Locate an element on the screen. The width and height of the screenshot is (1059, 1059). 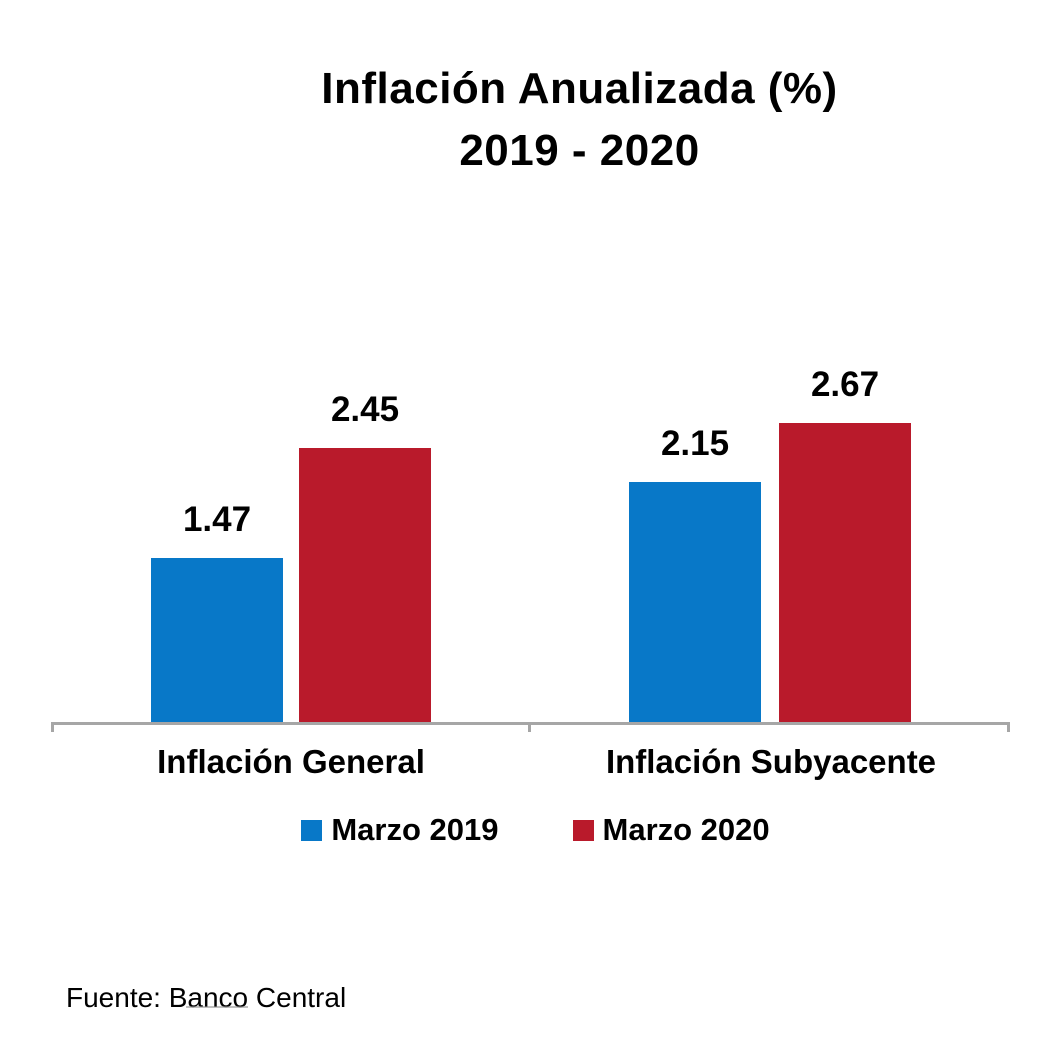
value-label-marzo-2019-inflacion-subyacente: 2.15 is located at coordinates (695, 443).